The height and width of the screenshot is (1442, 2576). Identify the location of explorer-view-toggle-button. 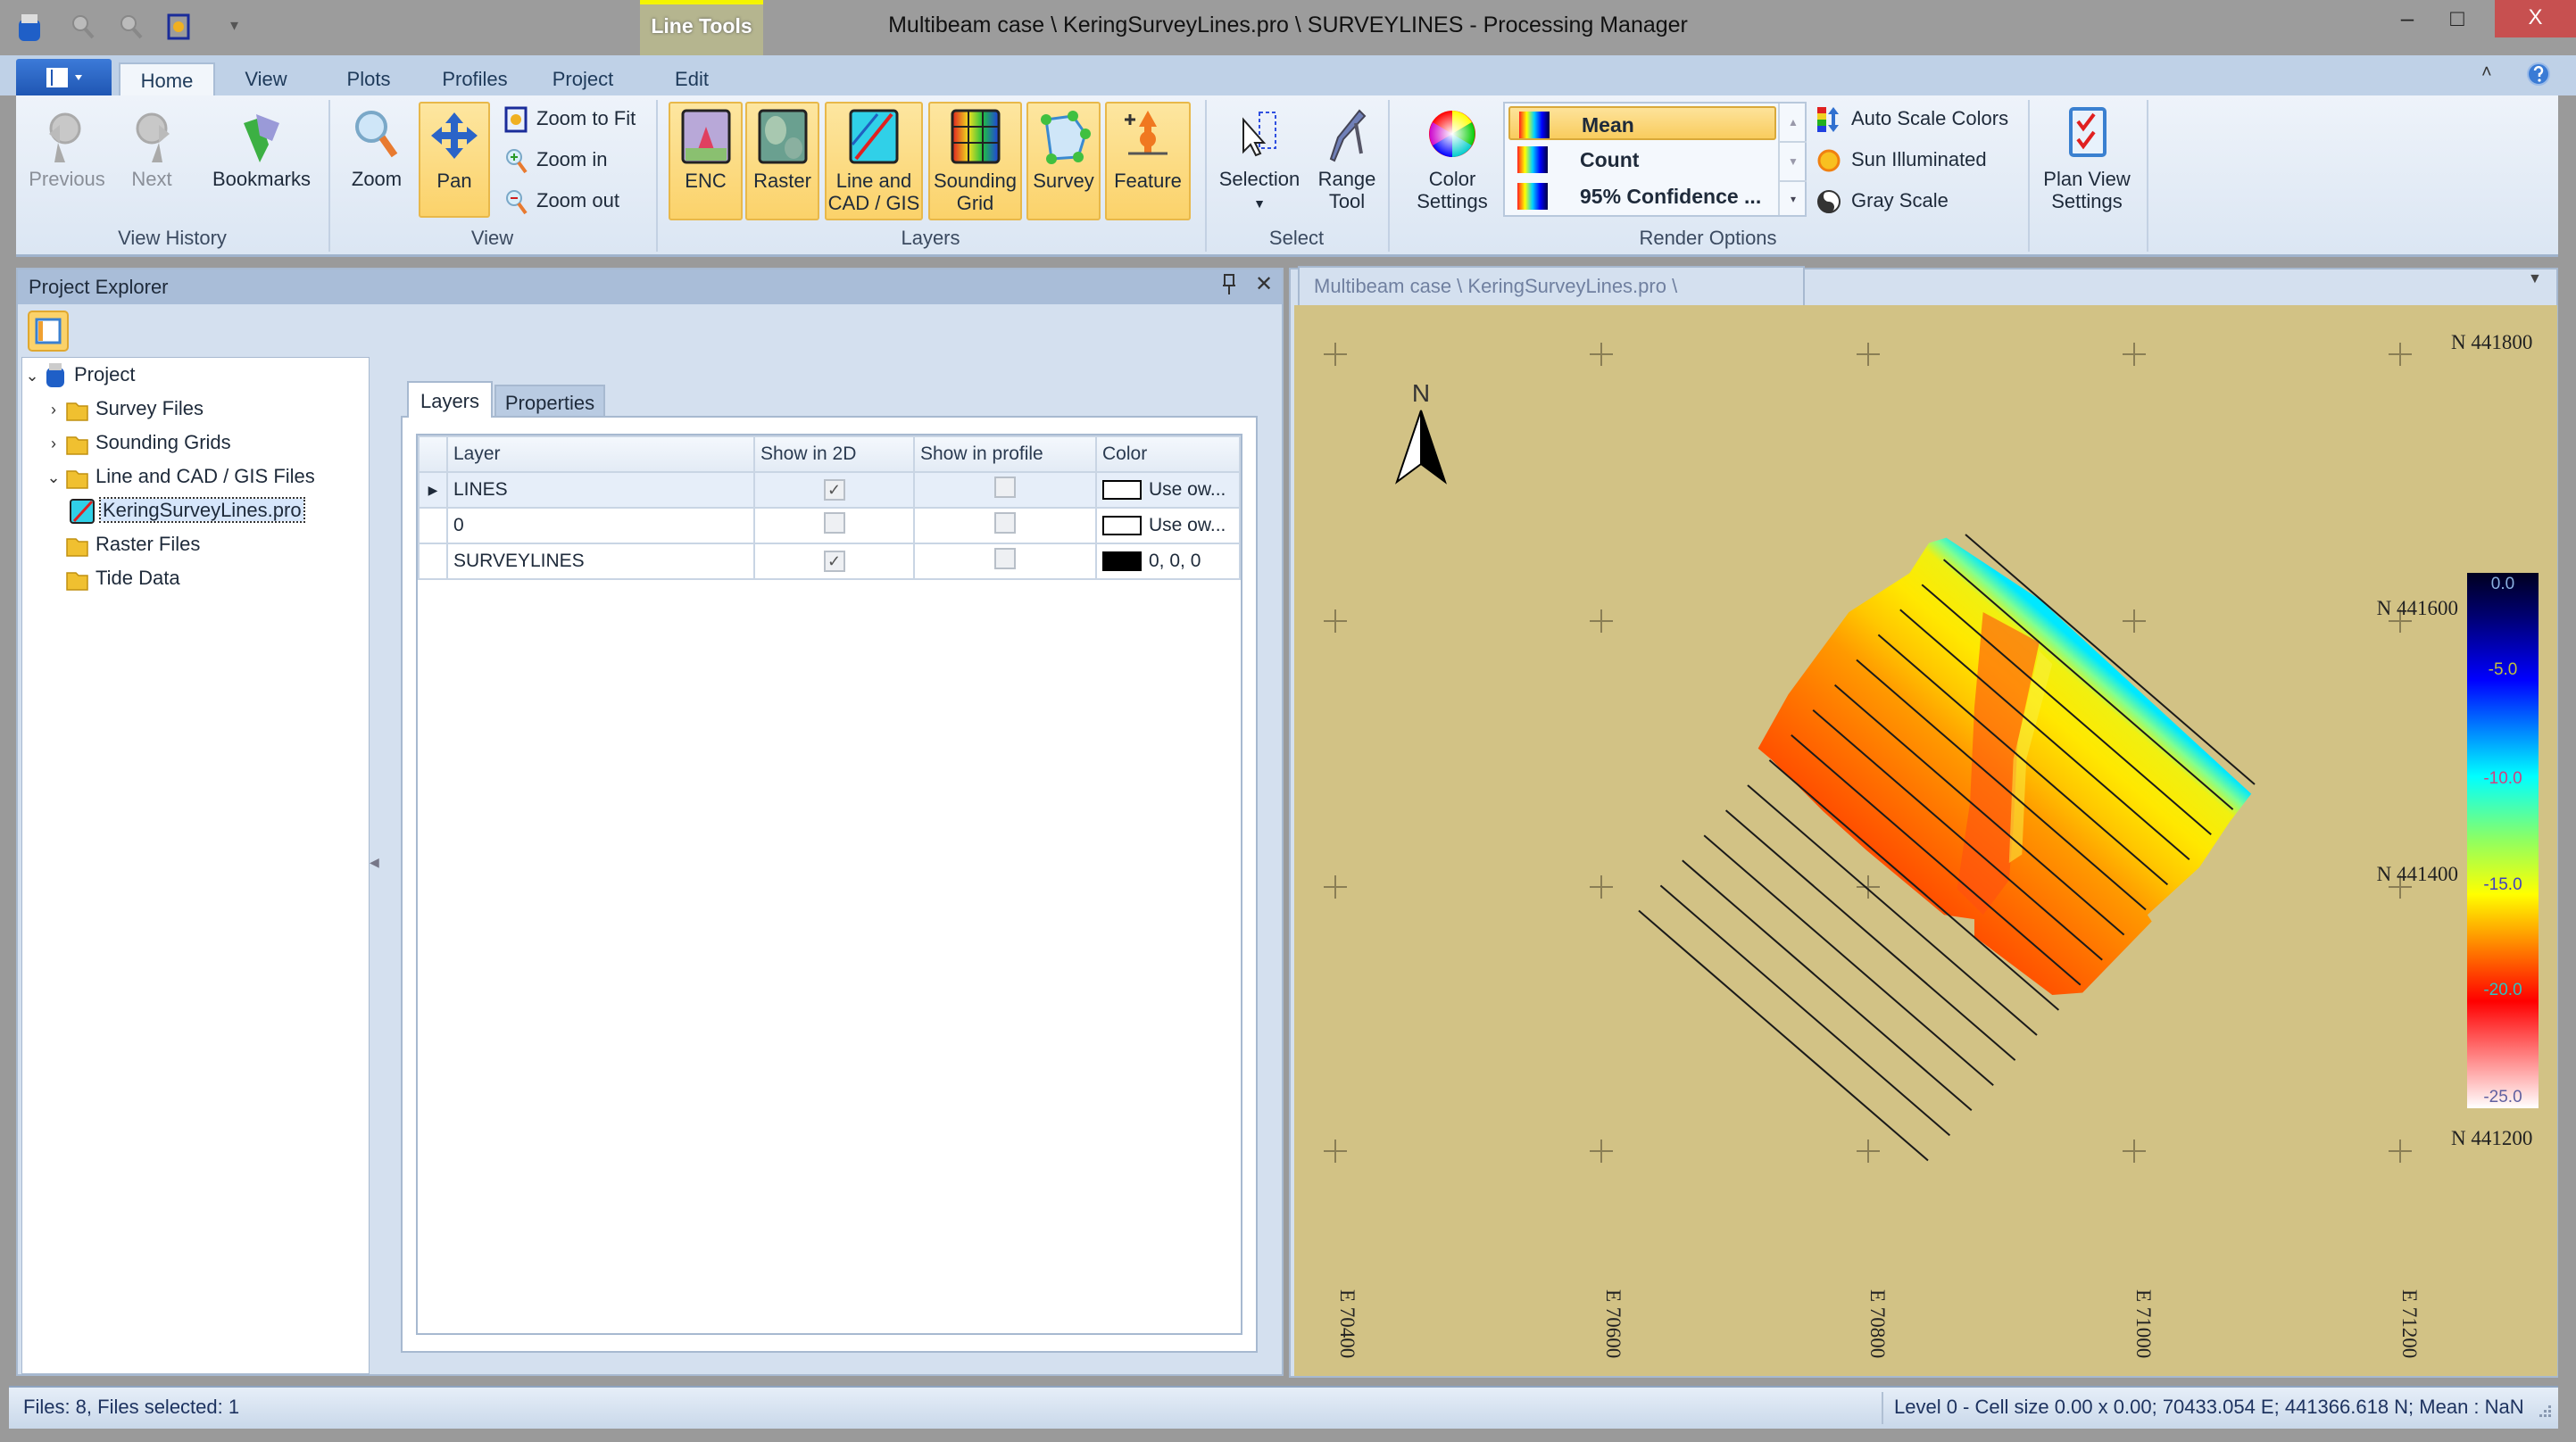
(49, 333).